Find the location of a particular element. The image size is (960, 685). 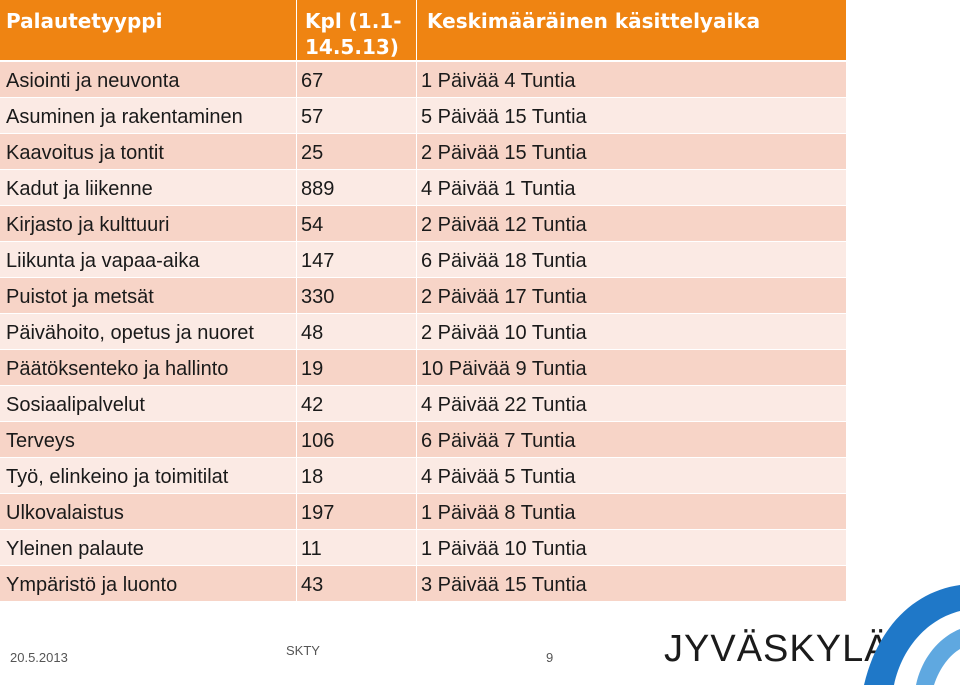

table-row: Ympäristö ja luonto 43 3 Päivää 15 Tuntia is located at coordinates (423, 584).